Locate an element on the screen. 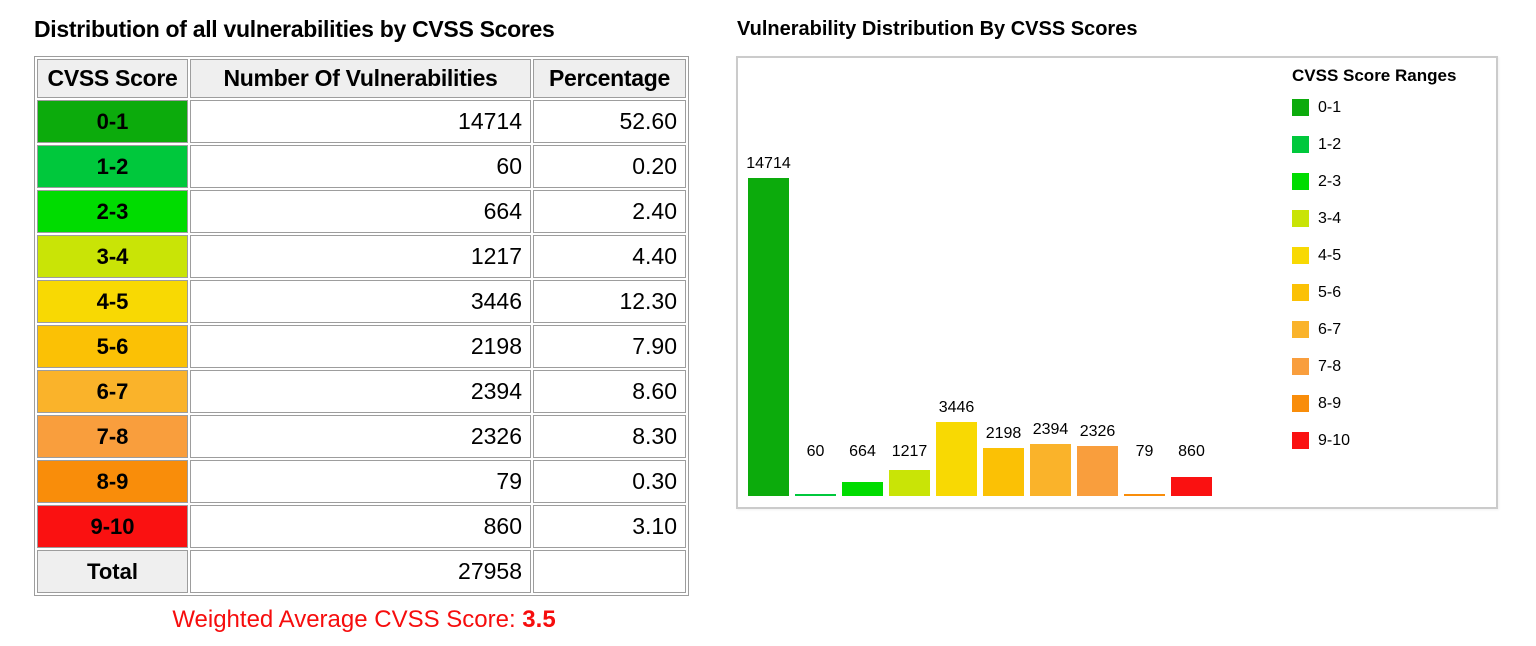  table-row: 0-1 14714 52.60 is located at coordinates (361, 121).